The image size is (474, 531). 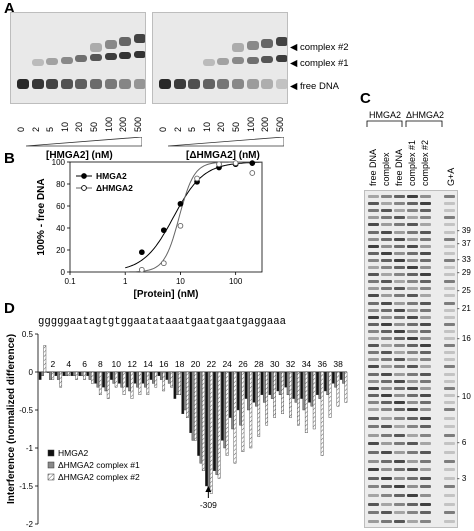 I want to click on legend-entry: ΔHMGA2 complex #1, so click(x=99, y=465).